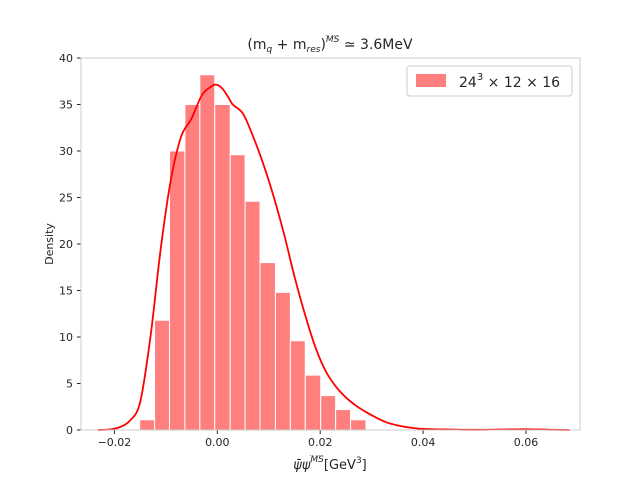 The height and width of the screenshot is (487, 644). What do you see at coordinates (66, 244) in the screenshot?
I see `y-tick-label: 20` at bounding box center [66, 244].